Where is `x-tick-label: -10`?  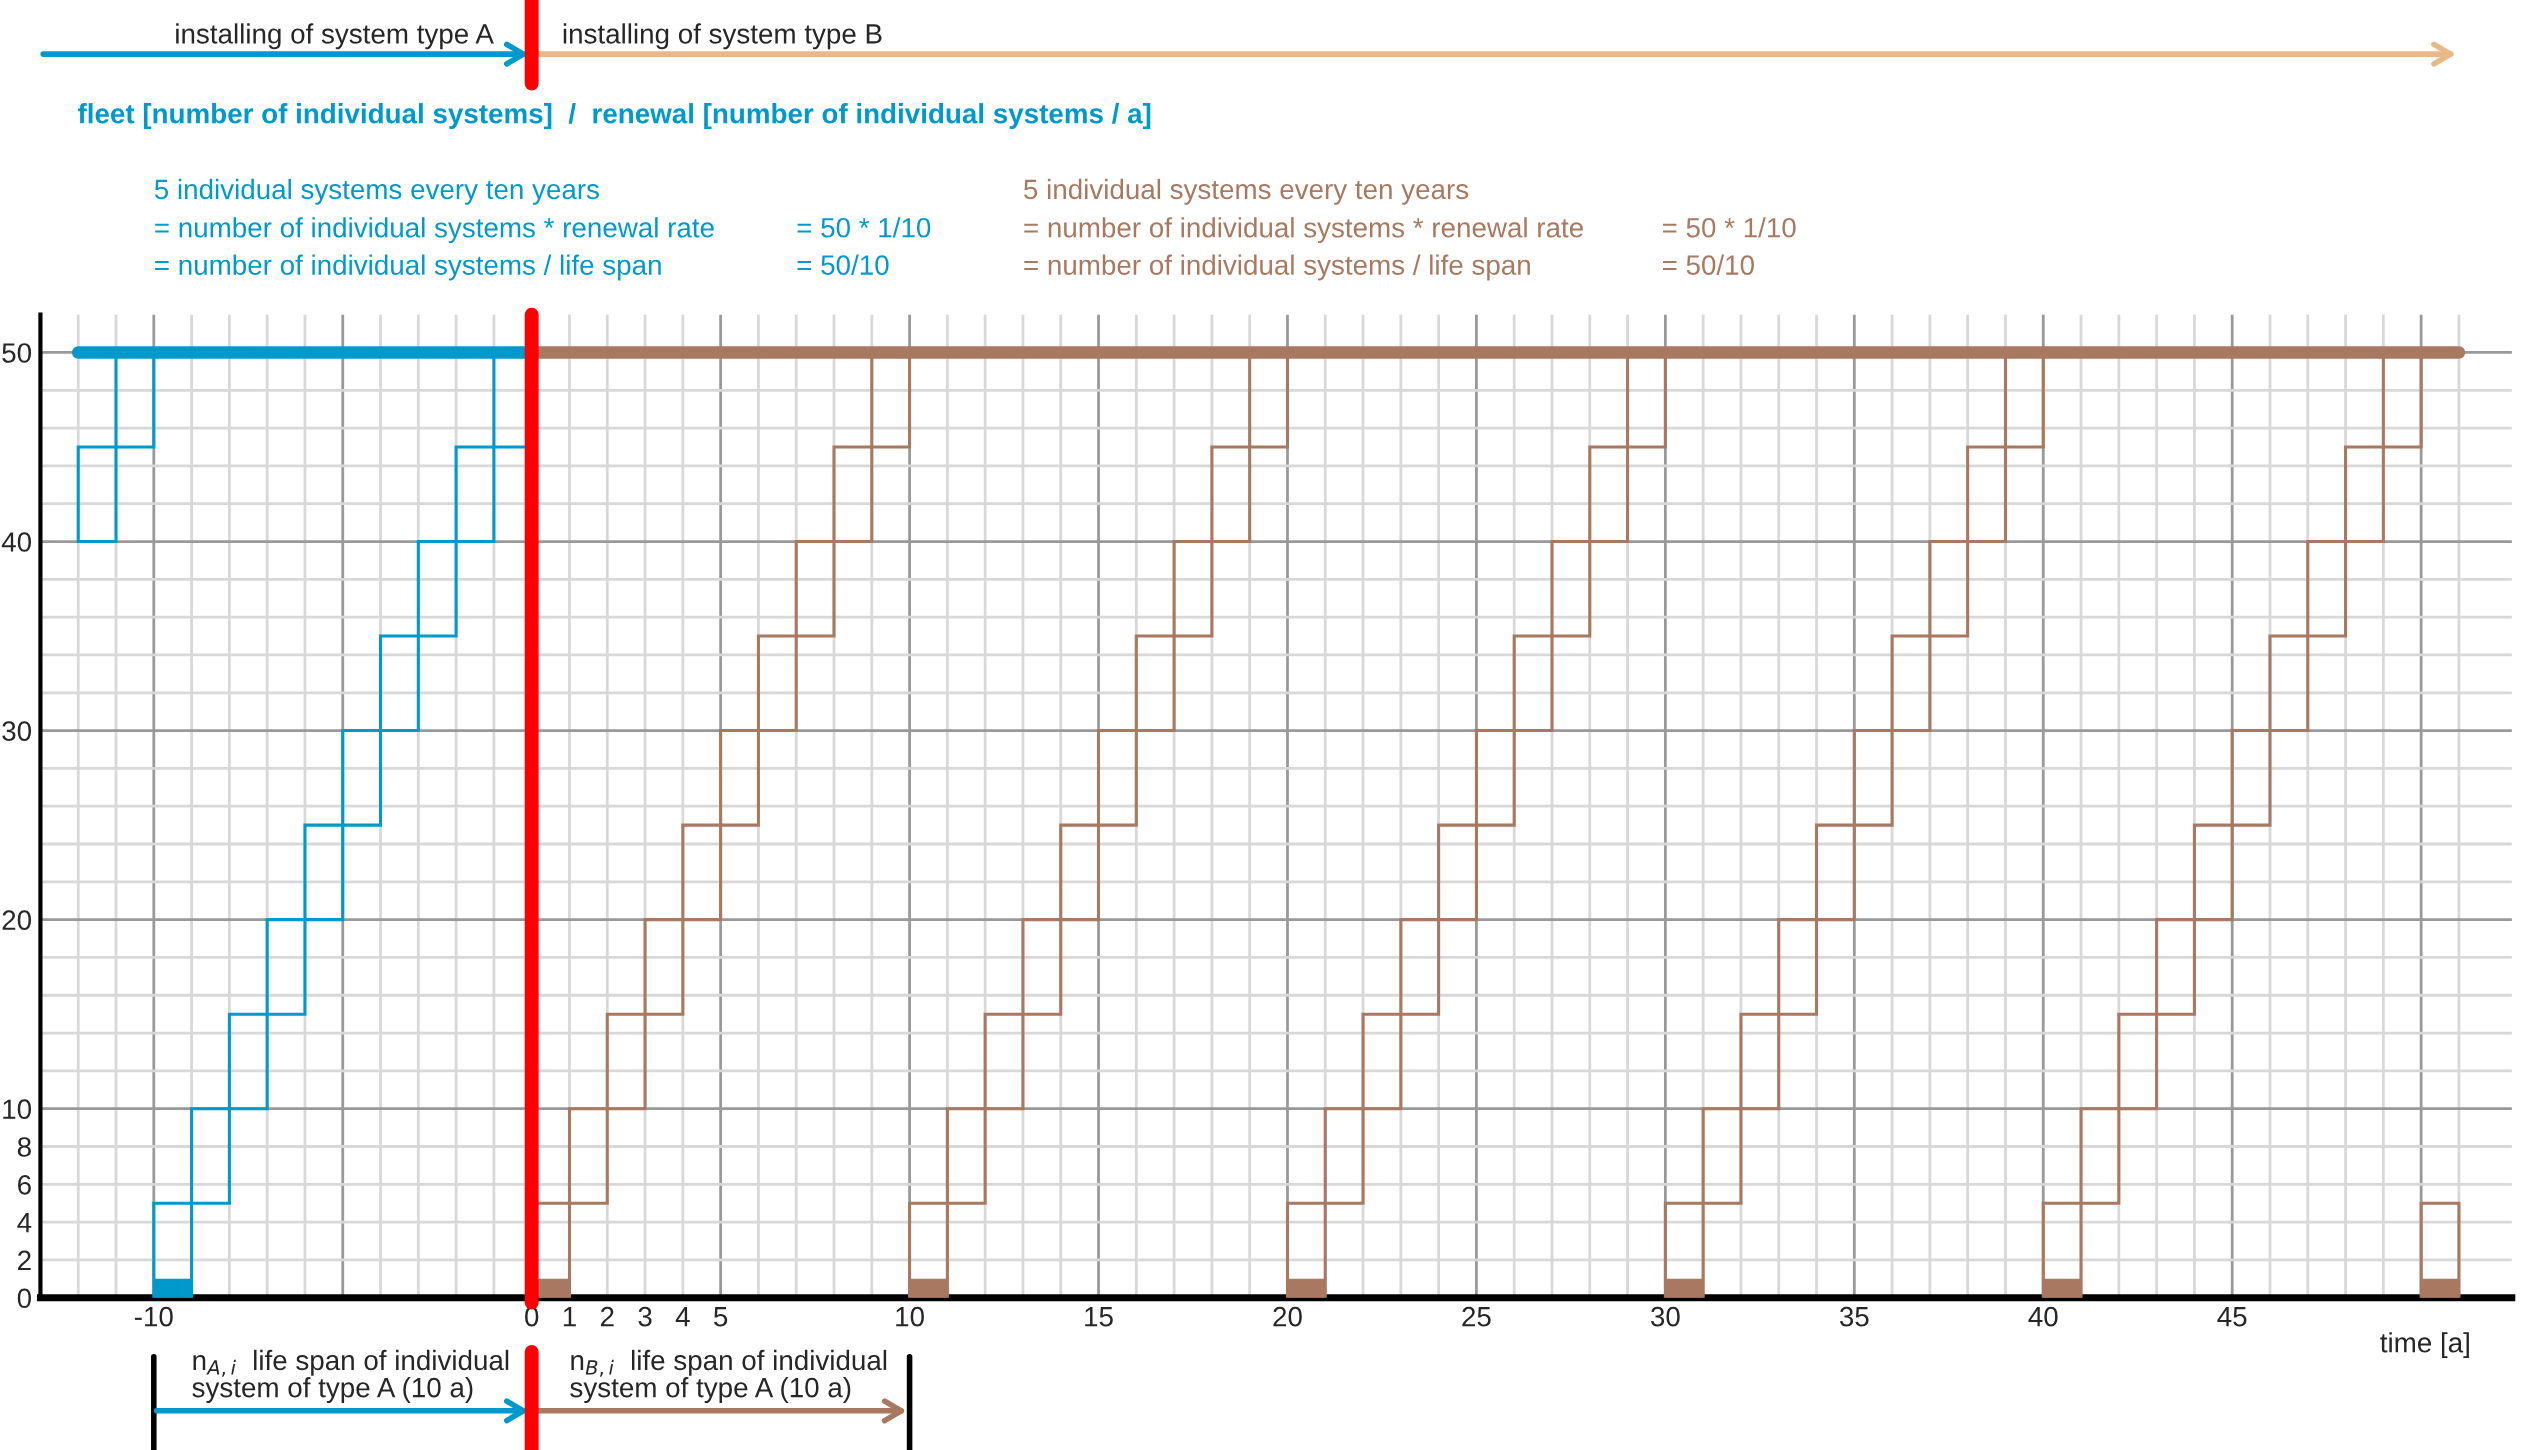
x-tick-label: -10 is located at coordinates (153, 1316).